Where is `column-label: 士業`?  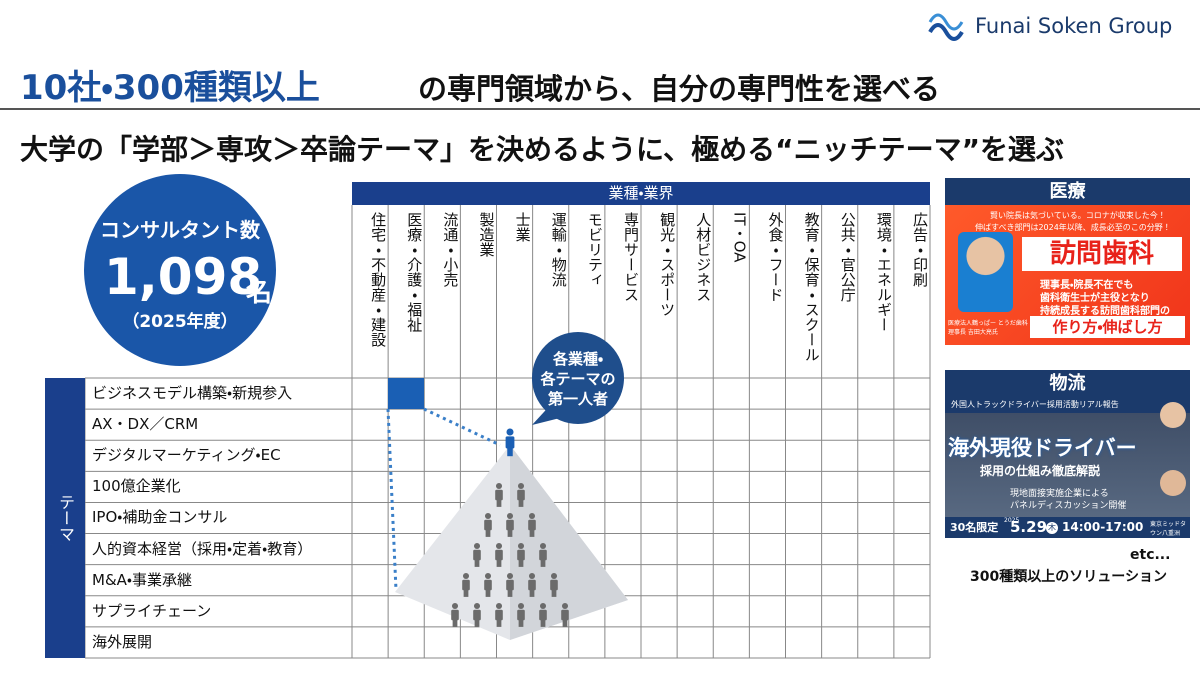 column-label: 士業 is located at coordinates (522, 227).